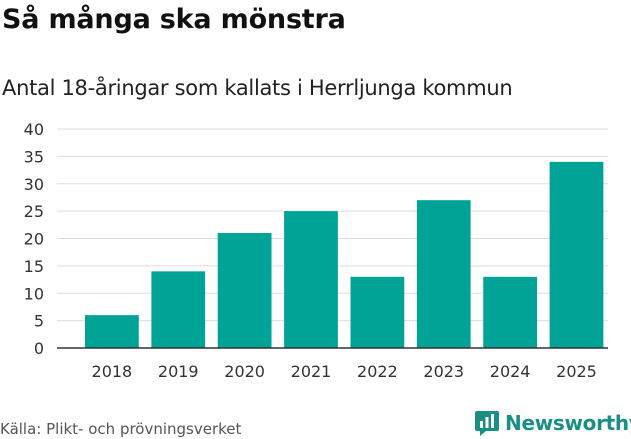 This screenshot has width=631, height=439. I want to click on newsworthy-logo: Newsworthy, so click(552, 423).